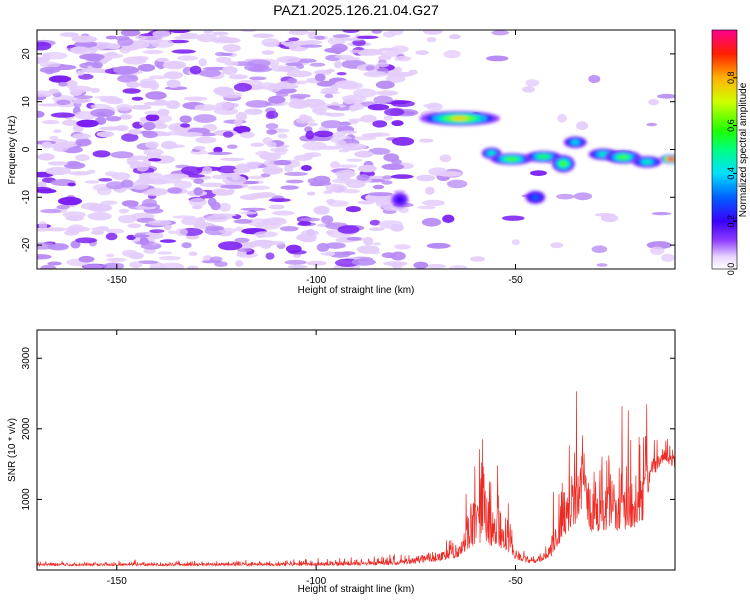 This screenshot has width=750, height=600. I want to click on heatmap-signal-layer, so click(533, 159).